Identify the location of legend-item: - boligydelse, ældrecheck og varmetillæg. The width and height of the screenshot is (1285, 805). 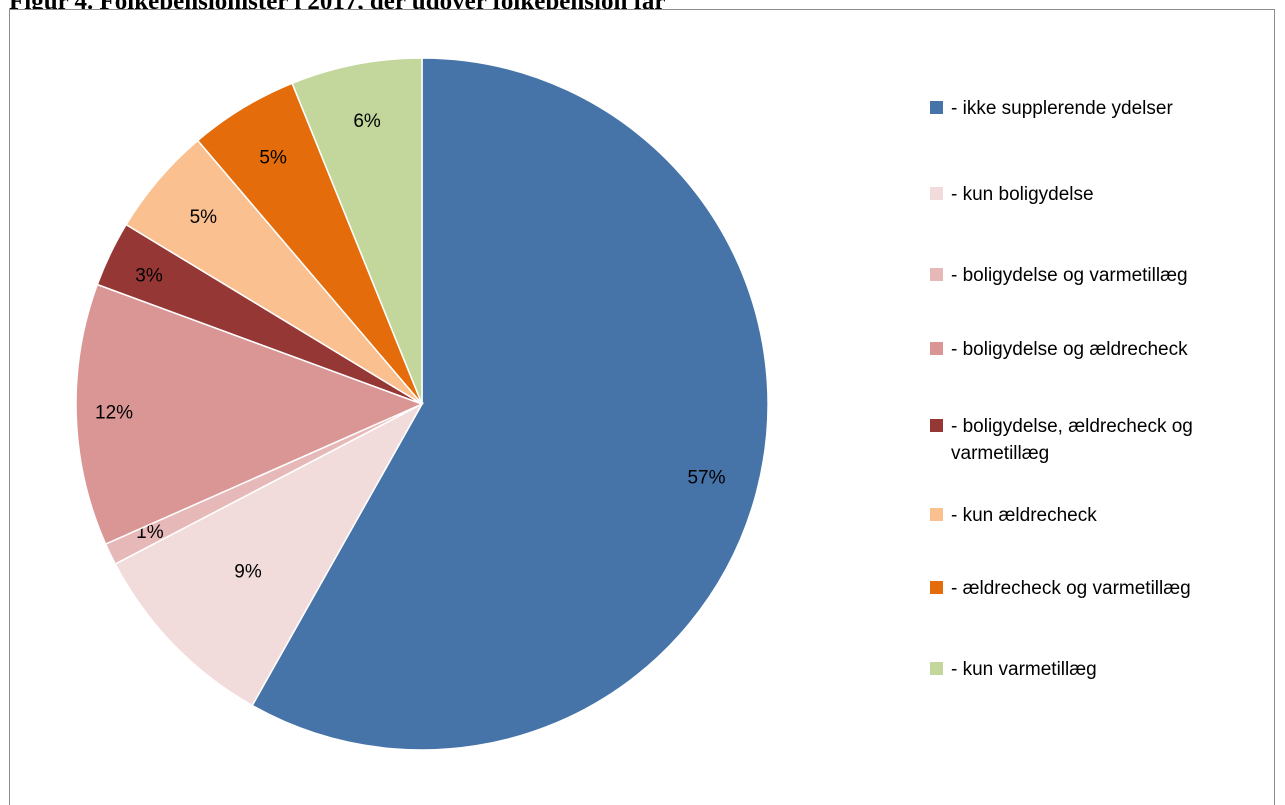
(1100, 440).